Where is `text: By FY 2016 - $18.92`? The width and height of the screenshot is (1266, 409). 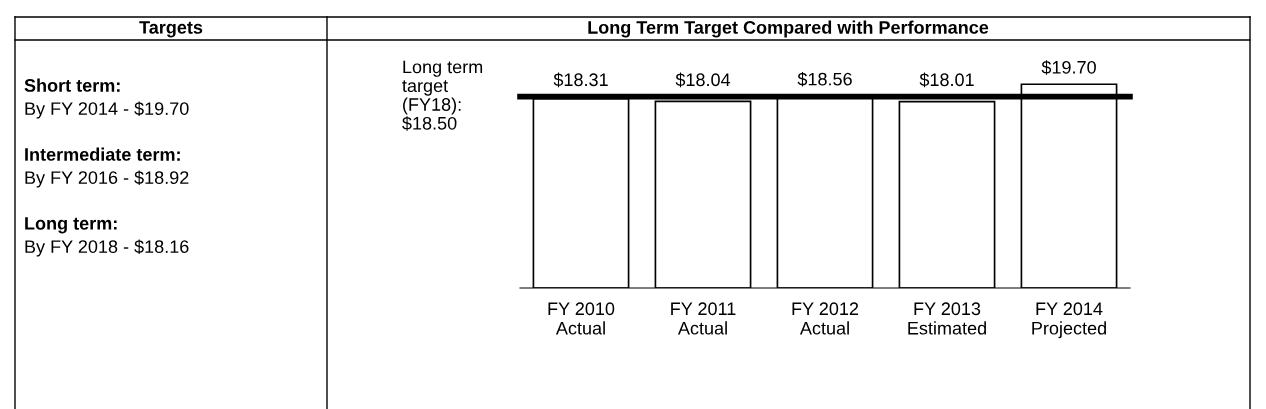 text: By FY 2016 - $18.92 is located at coordinates (107, 179).